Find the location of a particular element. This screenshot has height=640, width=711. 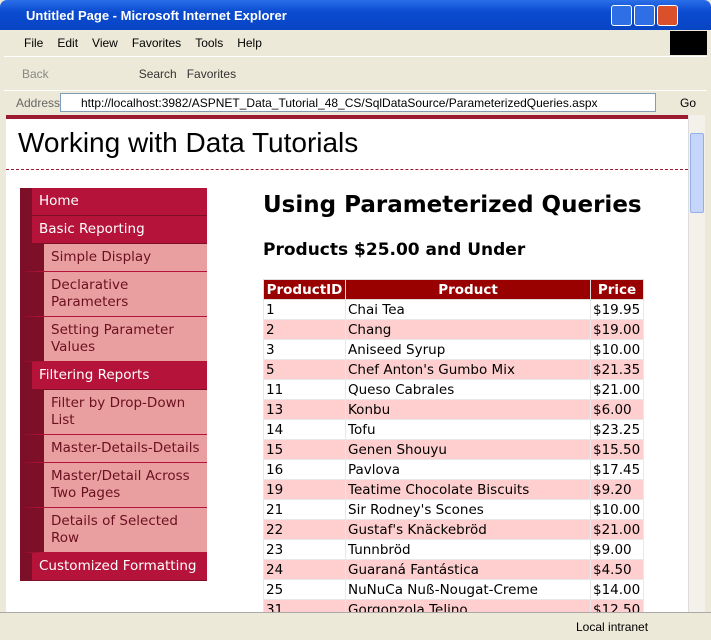

nav-sublink: Master/Detail Across Two Pages is located at coordinates (113, 485).